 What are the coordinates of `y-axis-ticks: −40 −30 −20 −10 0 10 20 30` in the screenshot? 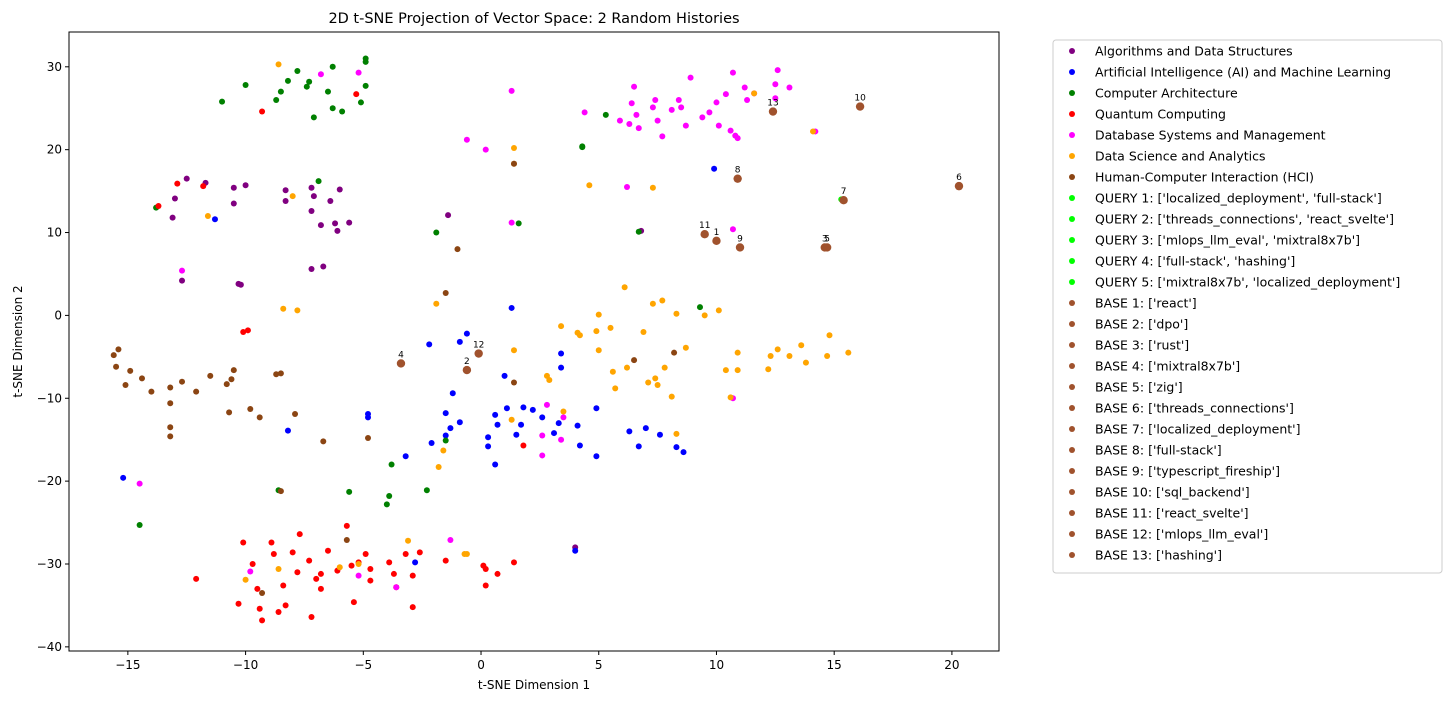 It's located at (53, 357).